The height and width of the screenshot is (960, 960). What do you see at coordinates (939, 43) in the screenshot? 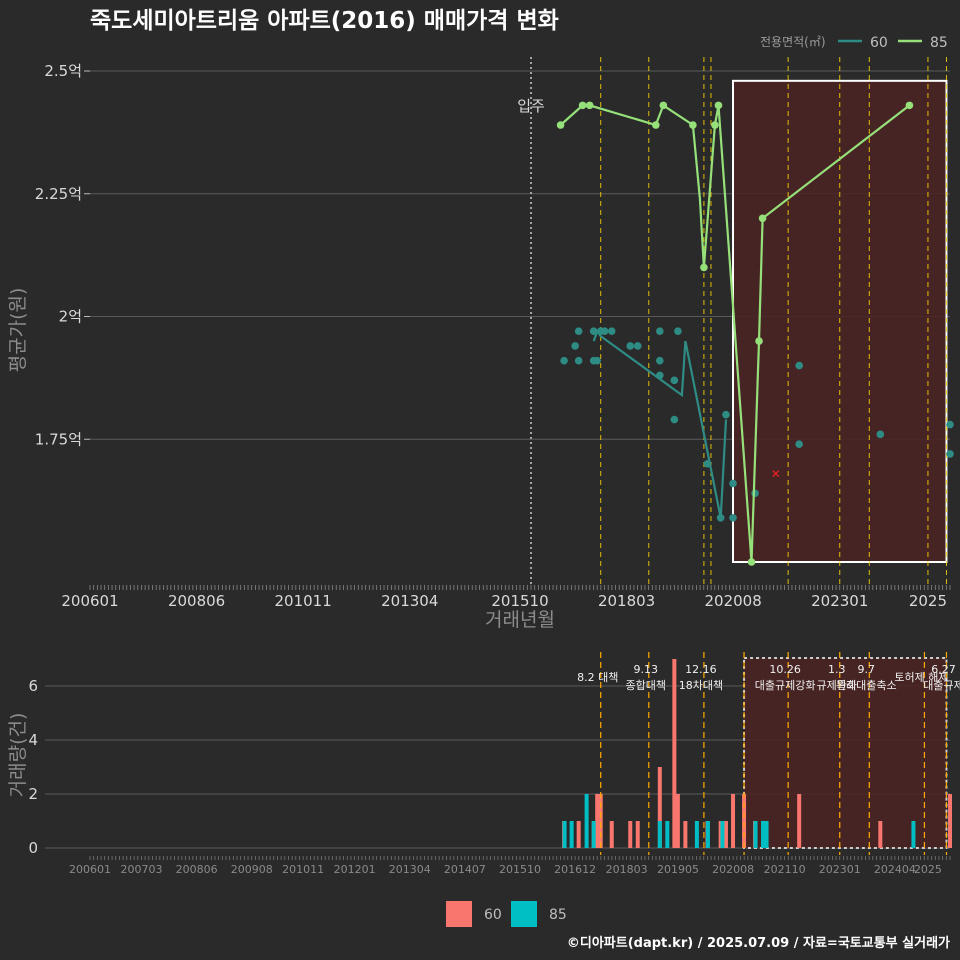
I see `legend-label-85: 85` at bounding box center [939, 43].